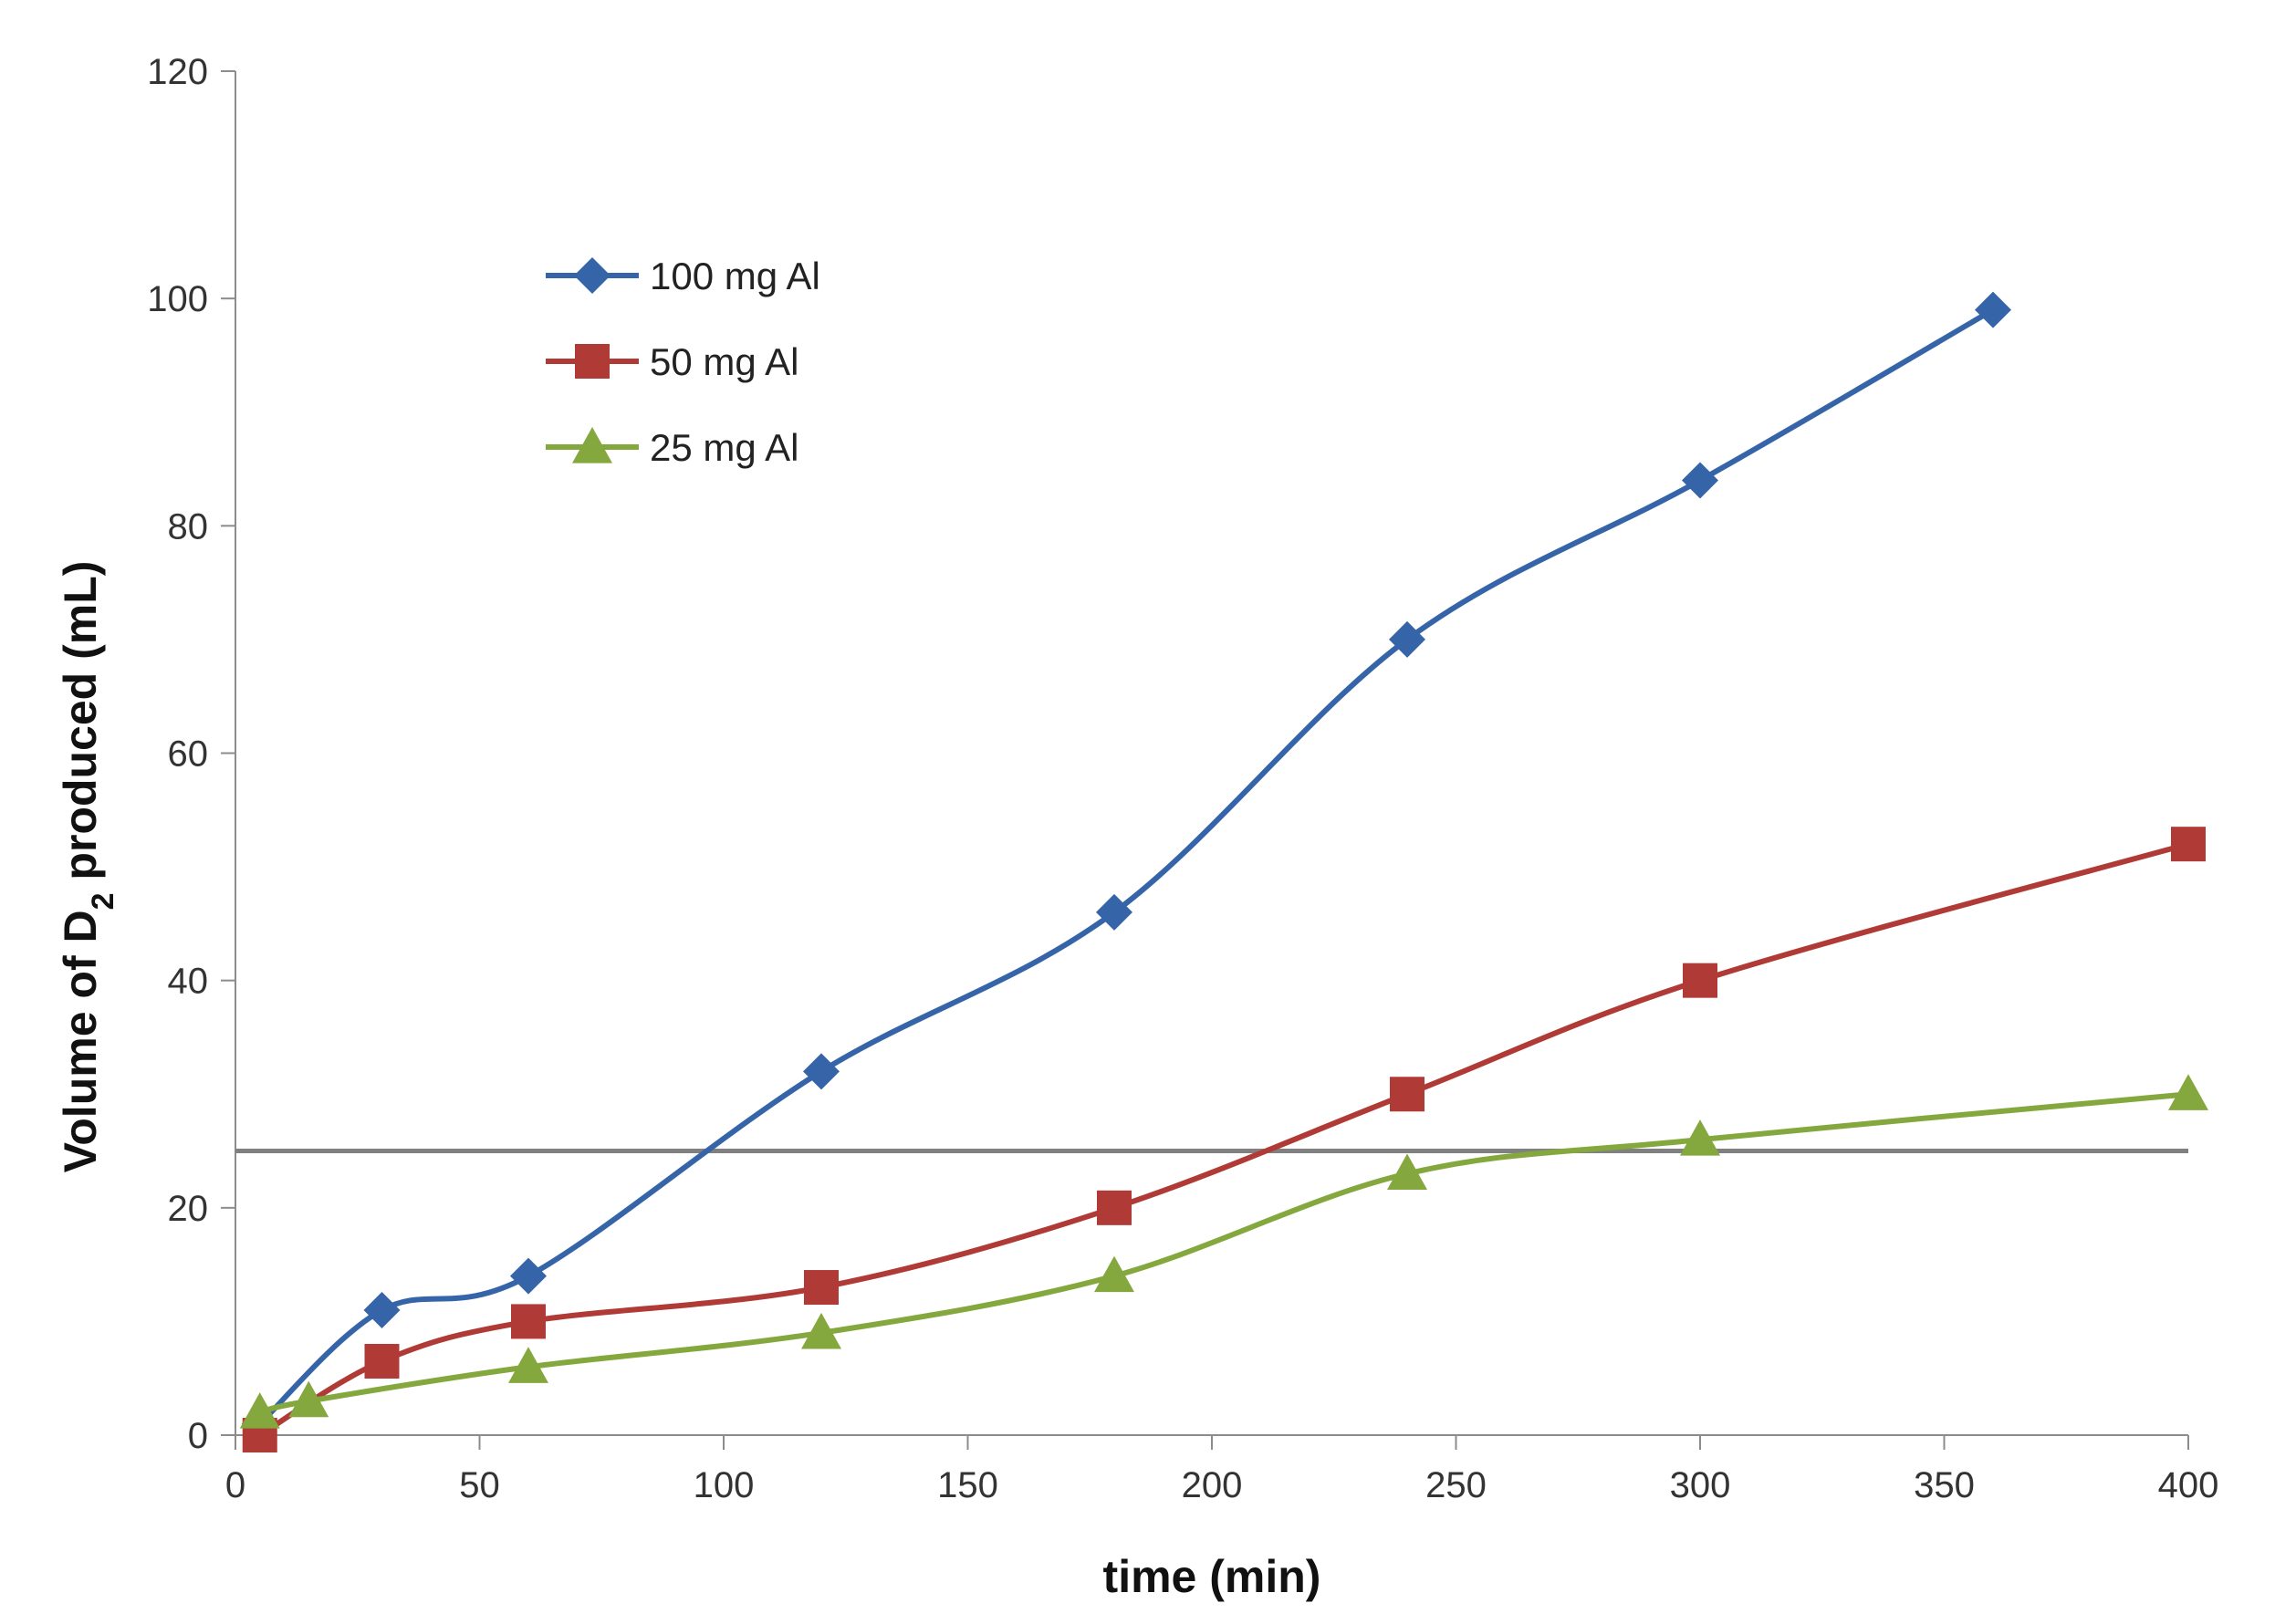 The height and width of the screenshot is (1624, 2275). Describe the element at coordinates (188, 1209) in the screenshot. I see `y-tick-label: 20` at that location.